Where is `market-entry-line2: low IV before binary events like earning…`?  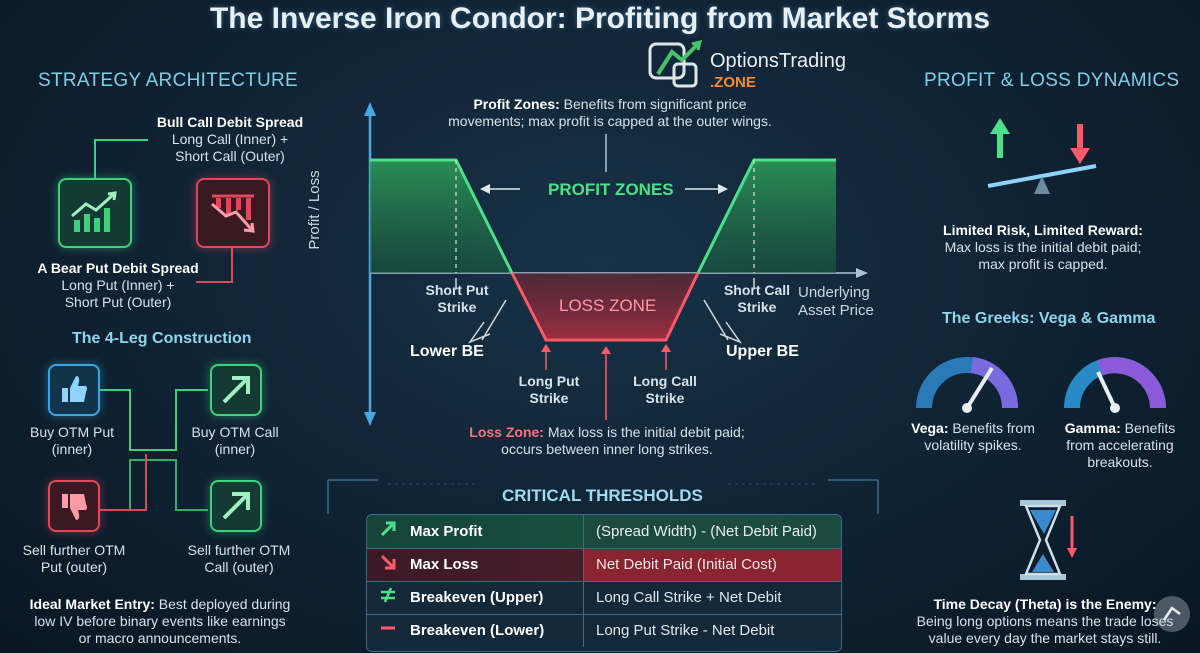 market-entry-line2: low IV before binary events like earning… is located at coordinates (160, 621).